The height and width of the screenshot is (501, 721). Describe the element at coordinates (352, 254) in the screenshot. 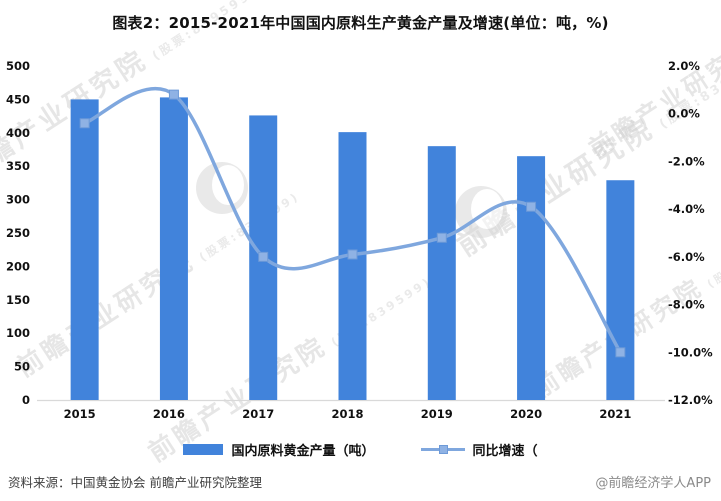

I see `growth-marker-2018` at that location.